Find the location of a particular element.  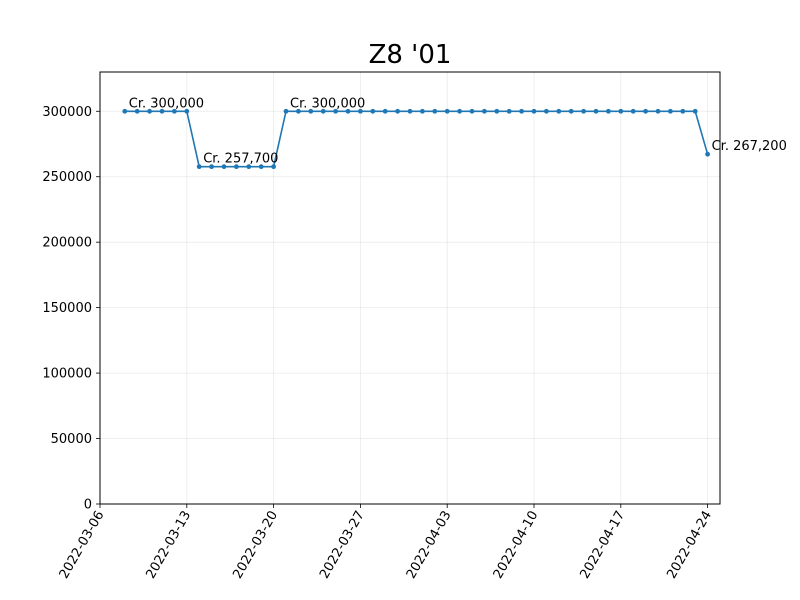

y-tick-label: 0 is located at coordinates (88, 505).